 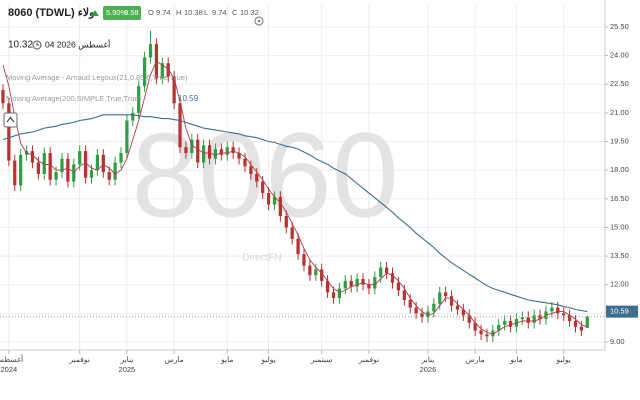 I want to click on ohlc-value: 9.74, so click(x=163, y=12).